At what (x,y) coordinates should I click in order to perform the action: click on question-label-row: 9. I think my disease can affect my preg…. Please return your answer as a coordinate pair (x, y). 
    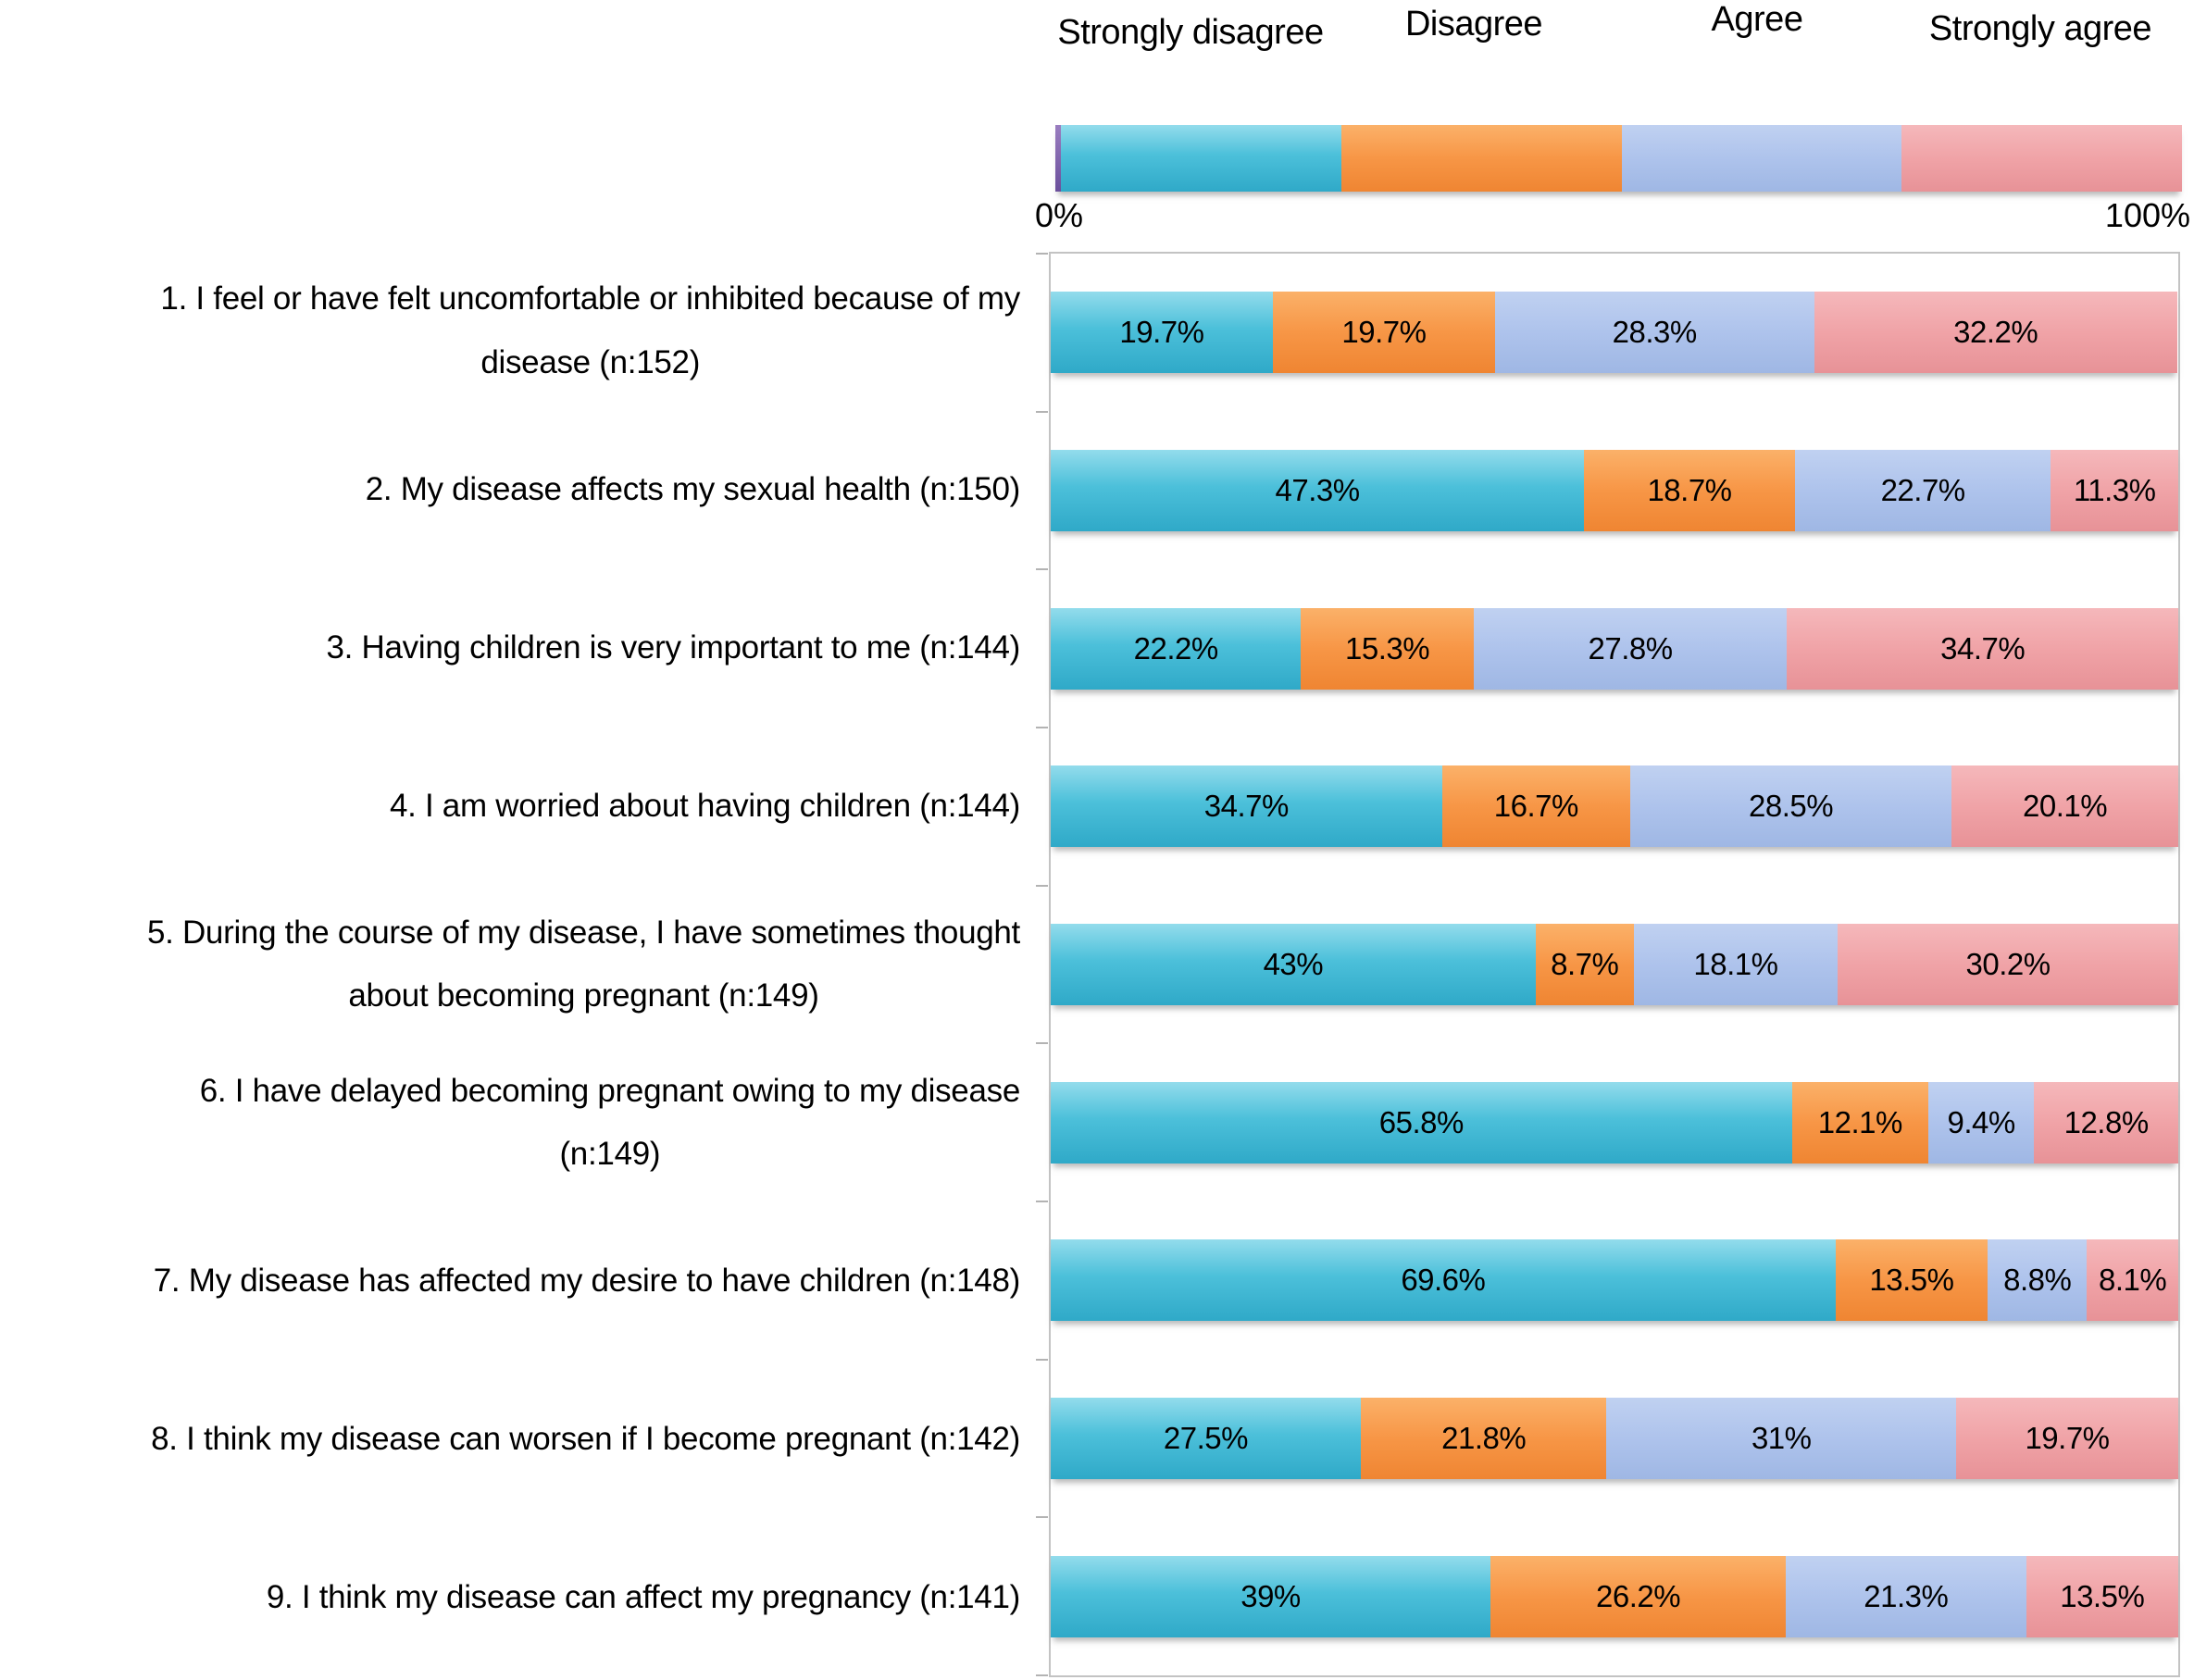
    Looking at the image, I should click on (515, 1598).